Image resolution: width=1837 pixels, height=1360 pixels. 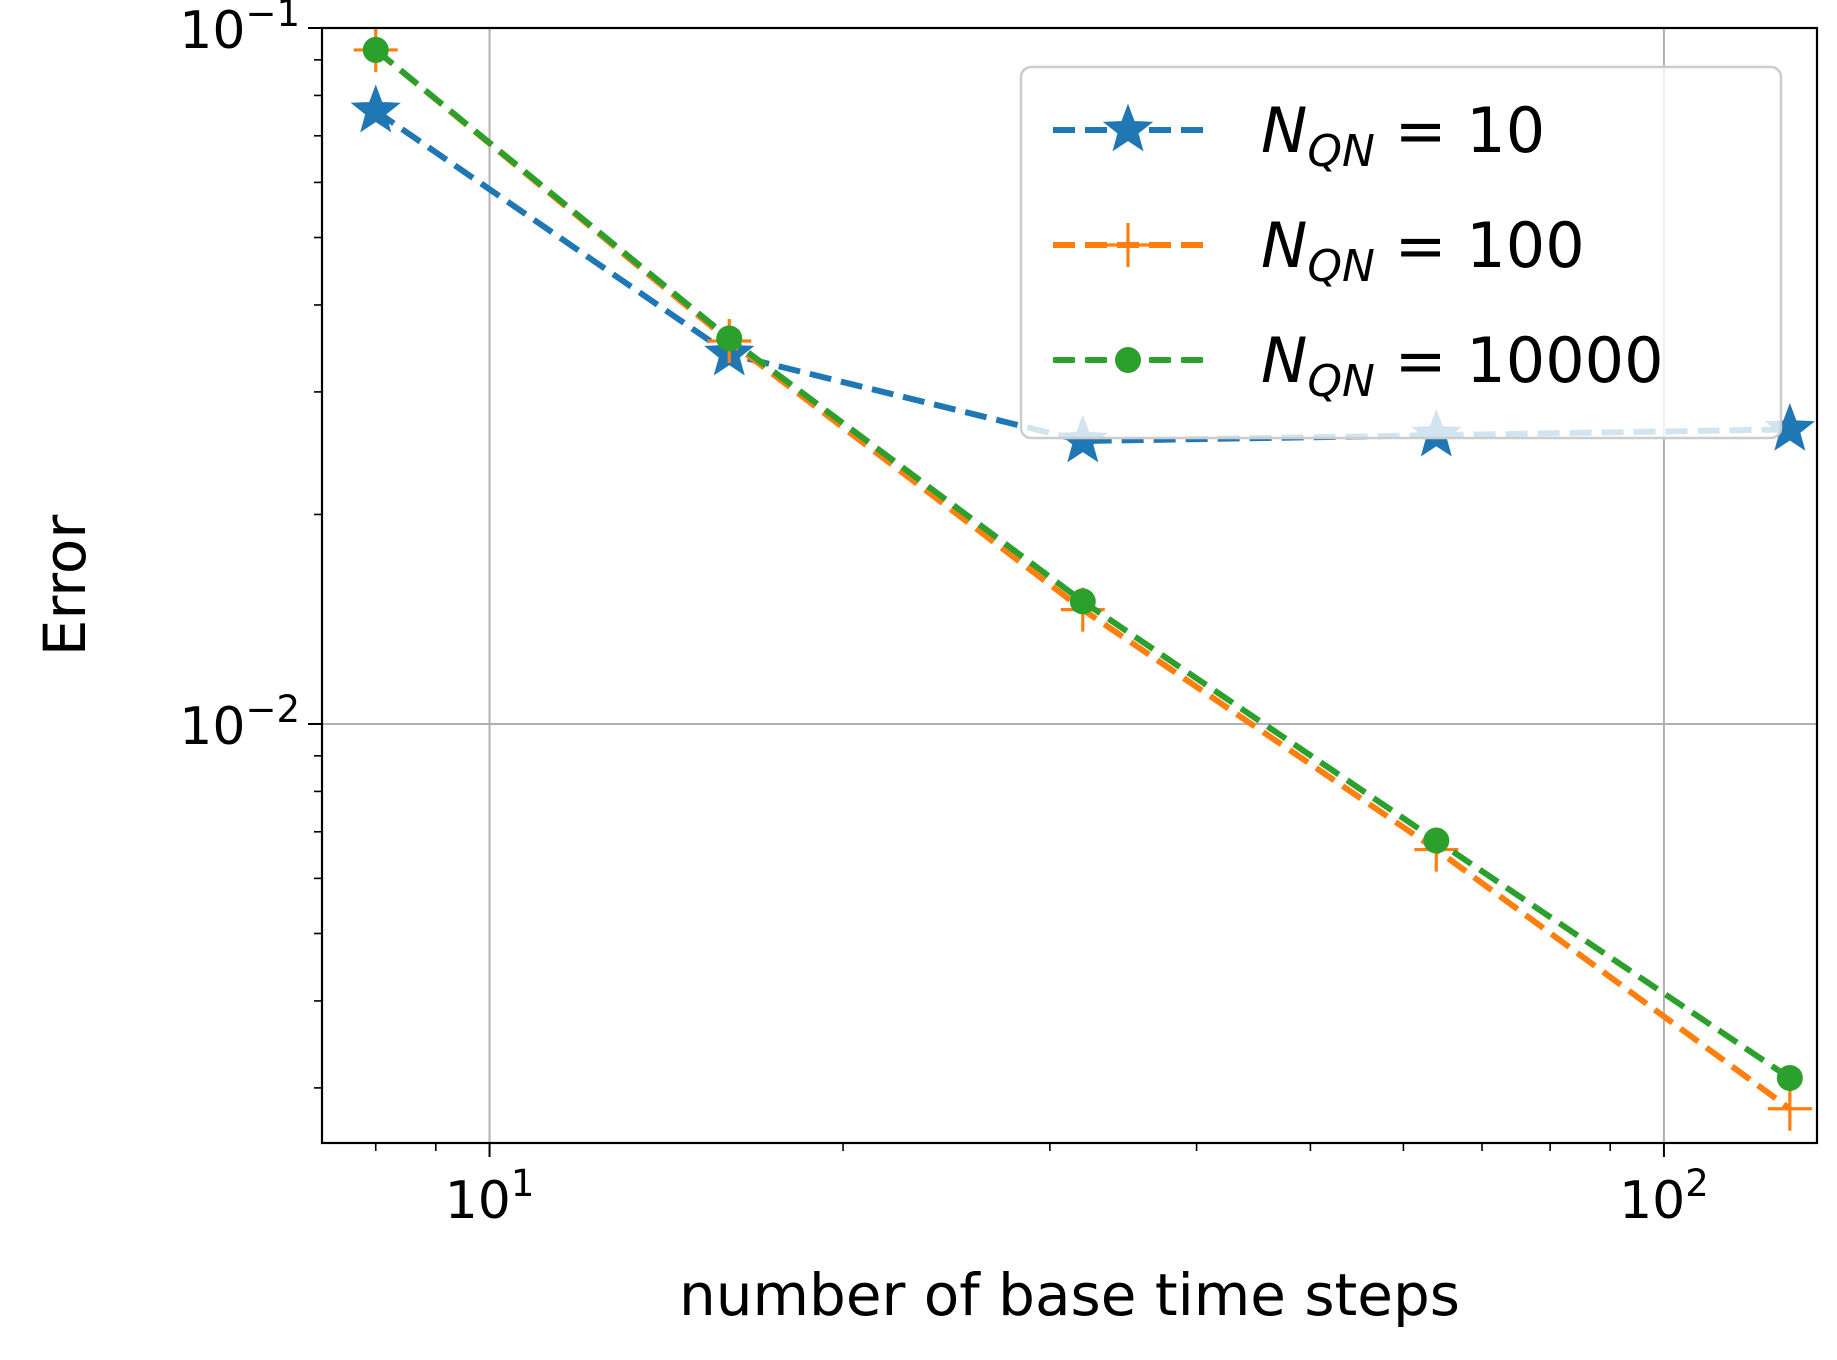 I want to click on legend: NQN = 10 NQN = 100 NQN = 10000, so click(x=1401, y=252).